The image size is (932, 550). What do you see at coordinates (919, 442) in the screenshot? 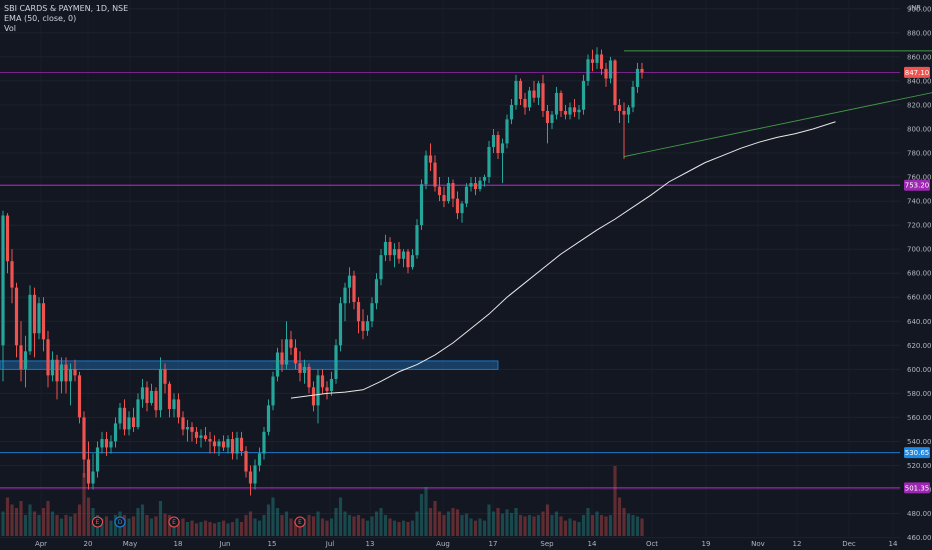
I see `y-tick-label: 540.00` at bounding box center [919, 442].